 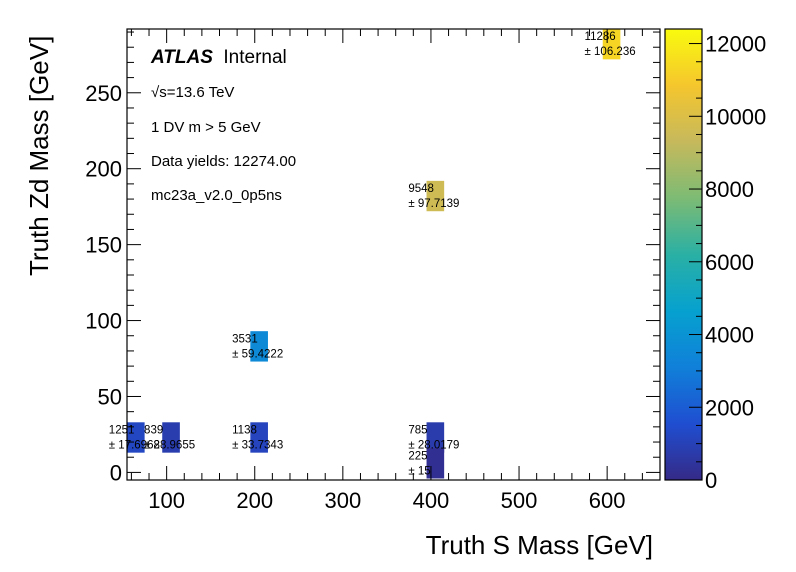 I want to click on x-tick-label: 400, so click(x=431, y=500).